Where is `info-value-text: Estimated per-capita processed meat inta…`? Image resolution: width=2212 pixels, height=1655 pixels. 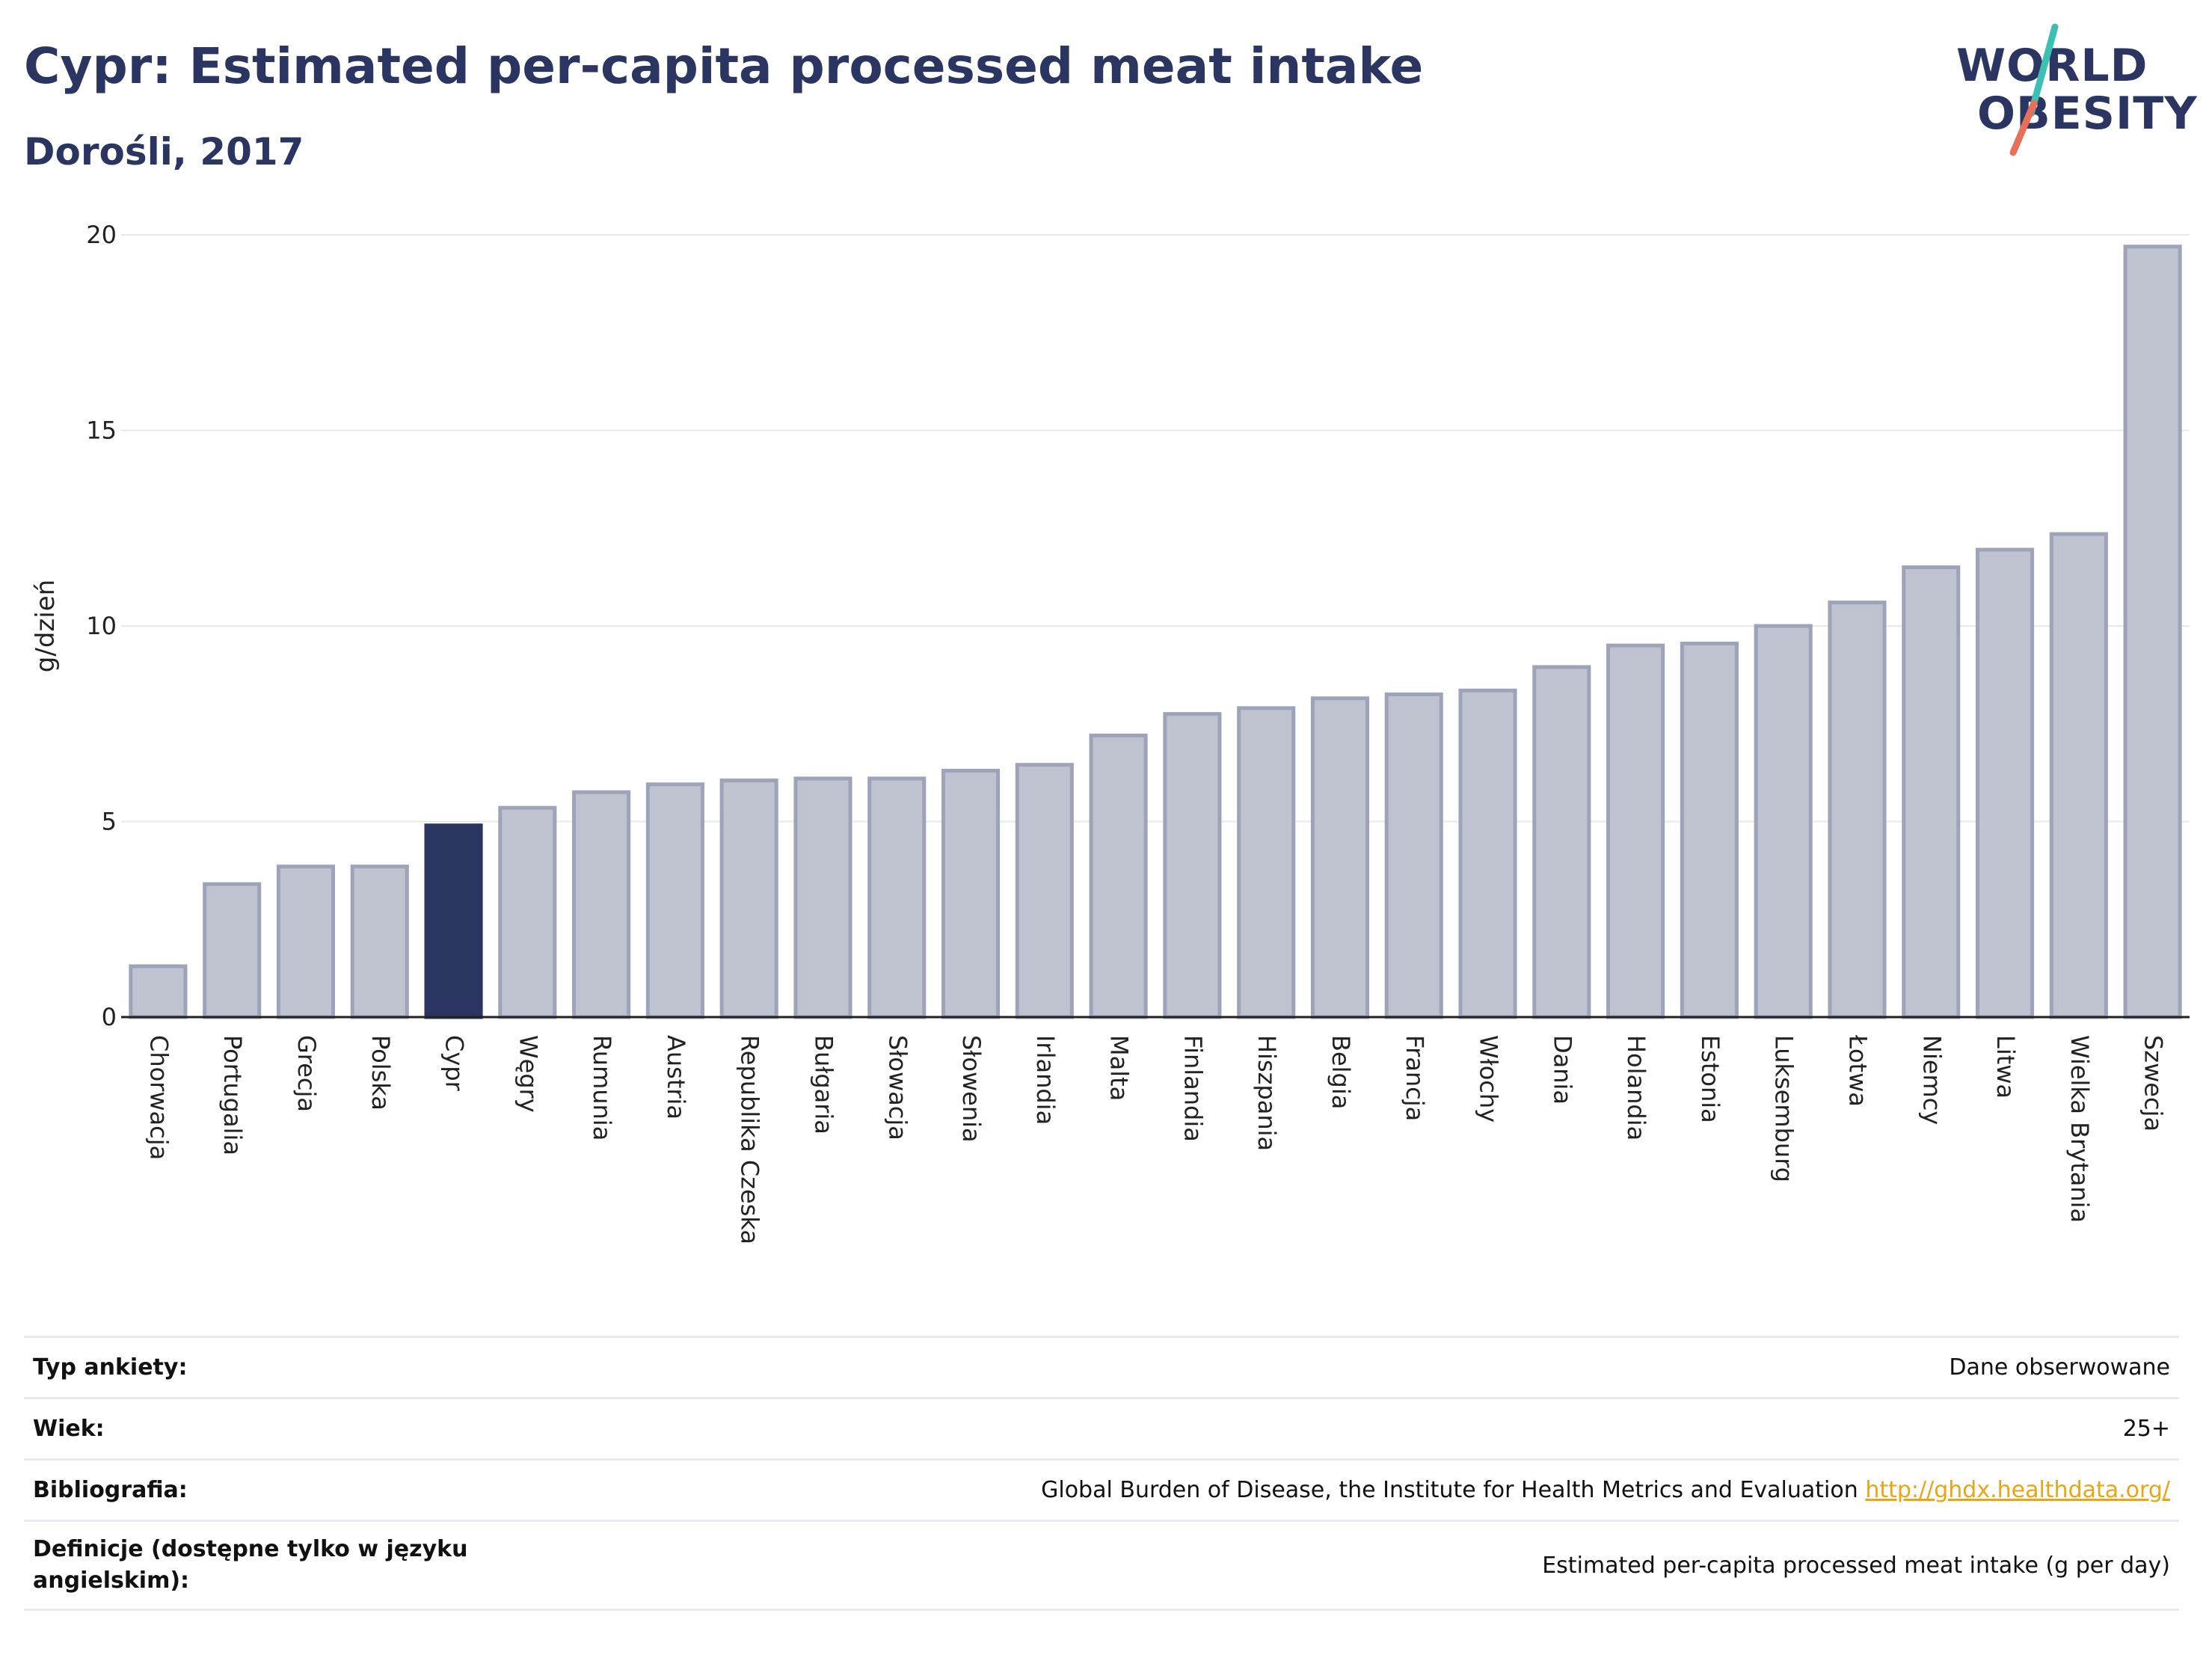
info-value-text: Estimated per-capita processed meat inta… is located at coordinates (1856, 1565).